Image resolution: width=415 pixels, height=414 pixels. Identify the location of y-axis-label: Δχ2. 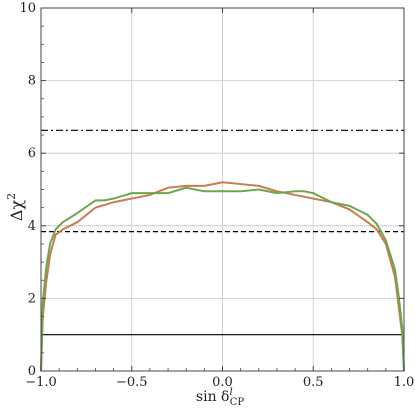
(15, 207).